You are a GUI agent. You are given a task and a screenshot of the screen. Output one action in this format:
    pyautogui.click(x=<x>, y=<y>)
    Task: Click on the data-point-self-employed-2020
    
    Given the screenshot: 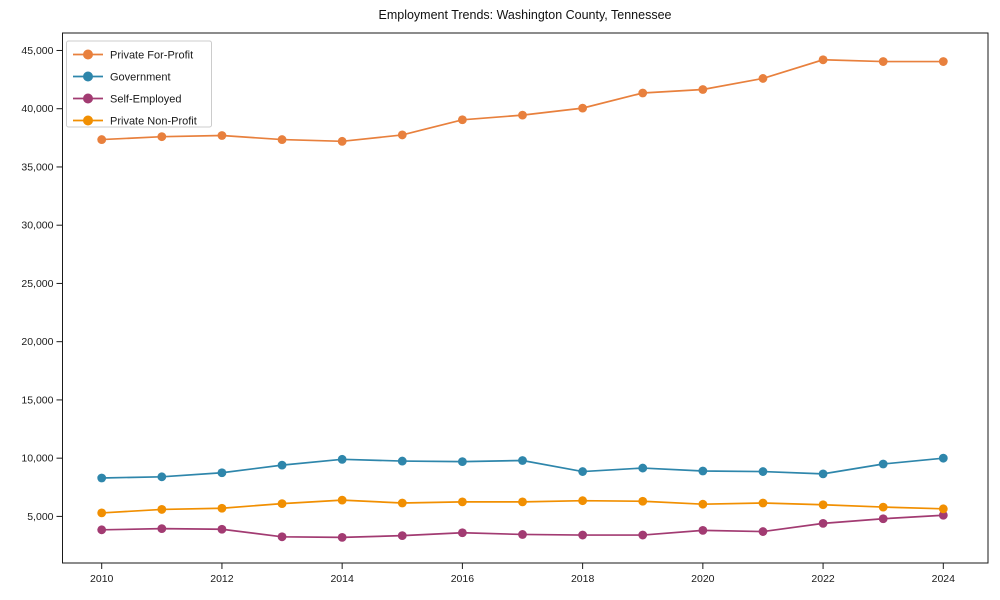 What is the action you would take?
    pyautogui.click(x=703, y=530)
    